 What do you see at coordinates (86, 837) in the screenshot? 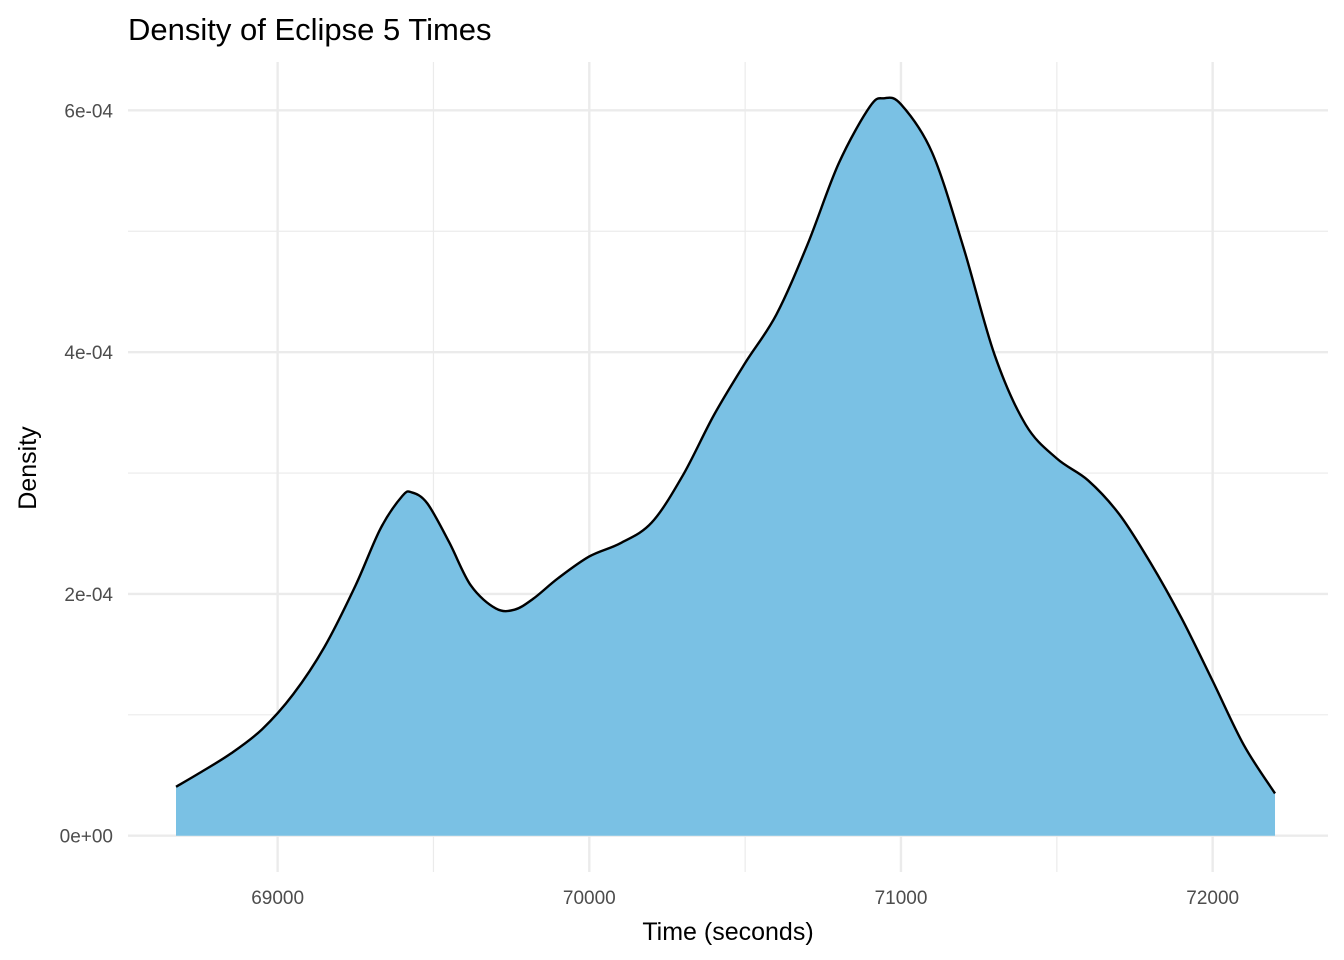
I see `y-tick-label: 0e+00` at bounding box center [86, 837].